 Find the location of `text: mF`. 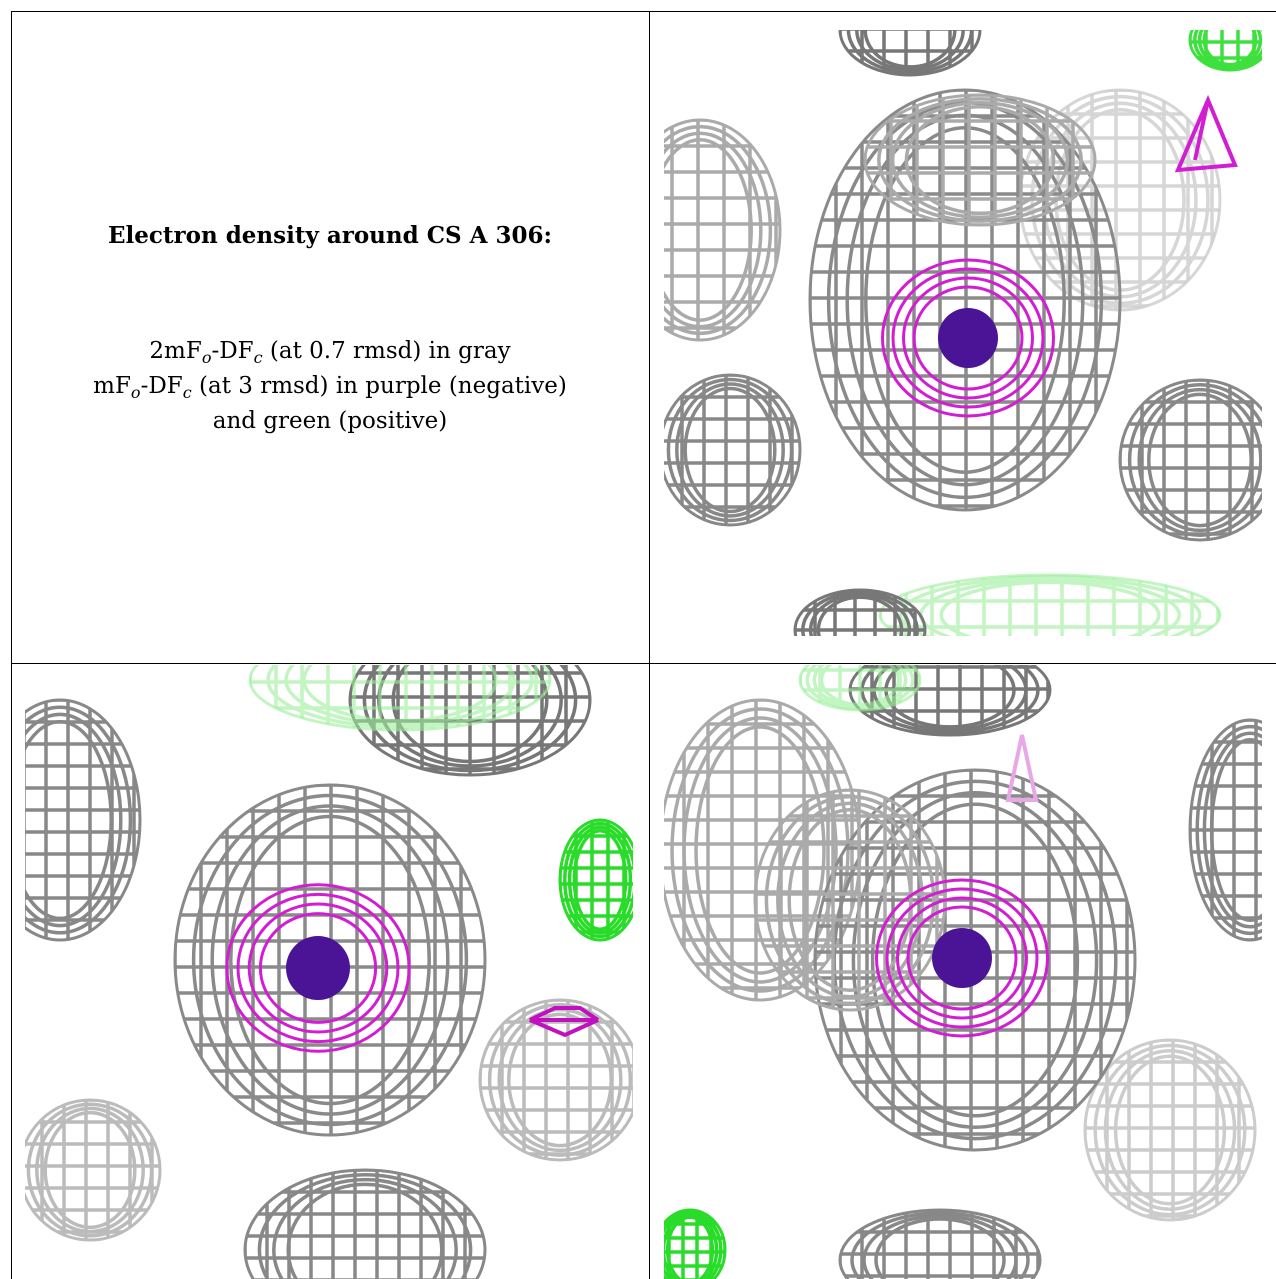

text: mF is located at coordinates (112, 386).